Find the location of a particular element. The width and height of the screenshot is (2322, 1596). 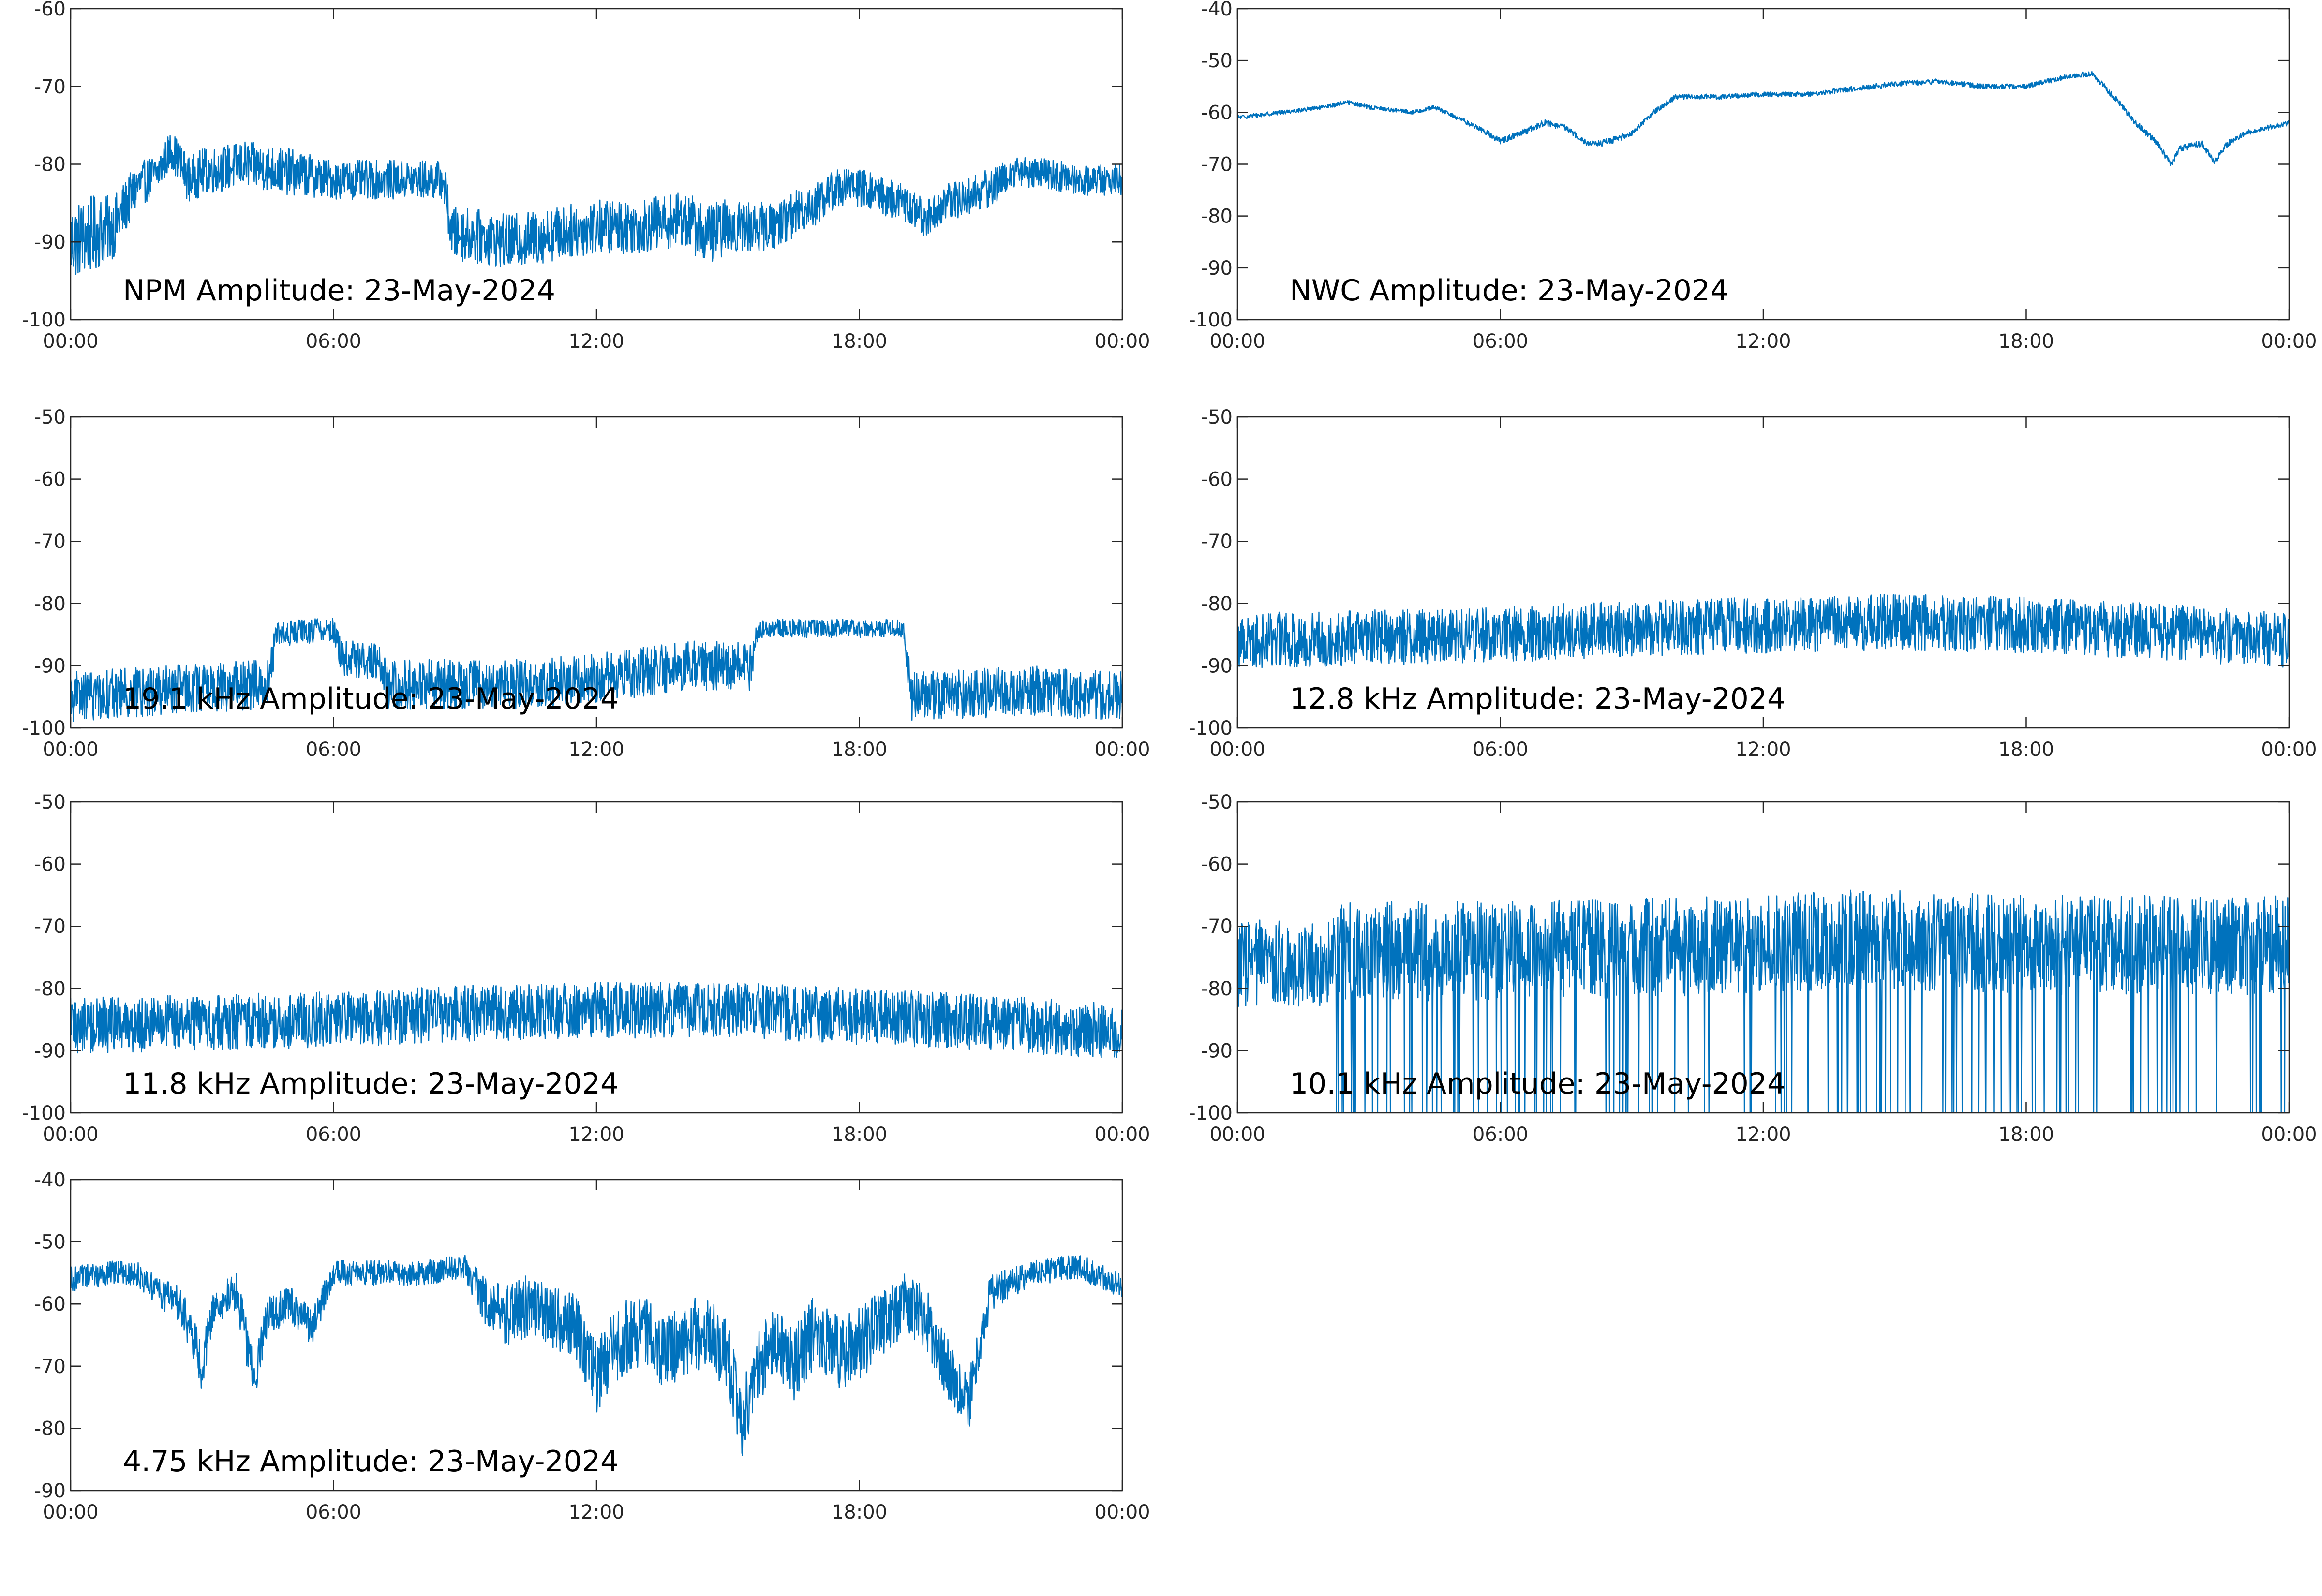

panel-title: NPM Amplitude: 23-May-2024 is located at coordinates (339, 291).